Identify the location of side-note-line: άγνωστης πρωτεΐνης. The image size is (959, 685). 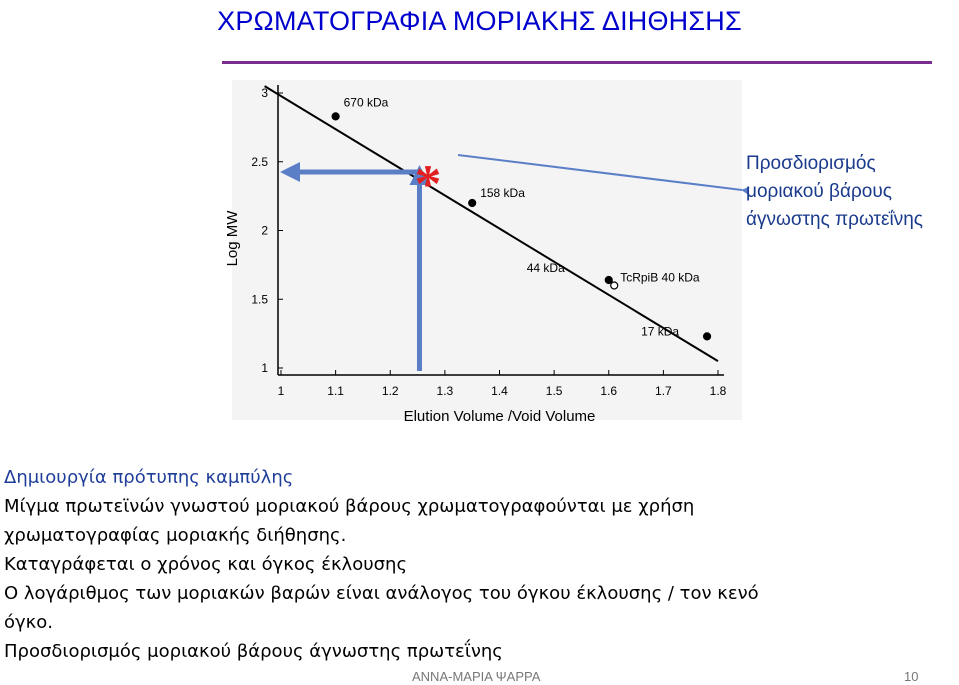
(834, 219).